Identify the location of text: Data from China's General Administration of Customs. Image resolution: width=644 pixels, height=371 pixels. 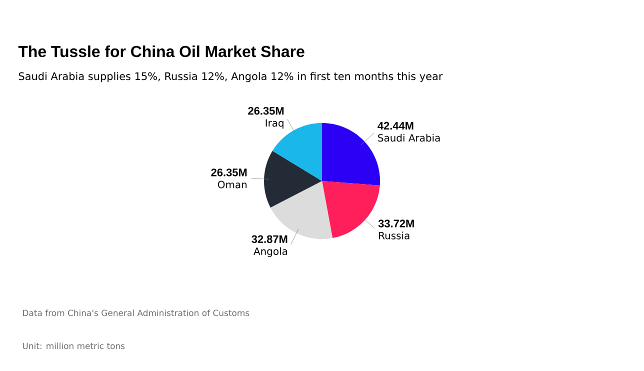
(136, 313).